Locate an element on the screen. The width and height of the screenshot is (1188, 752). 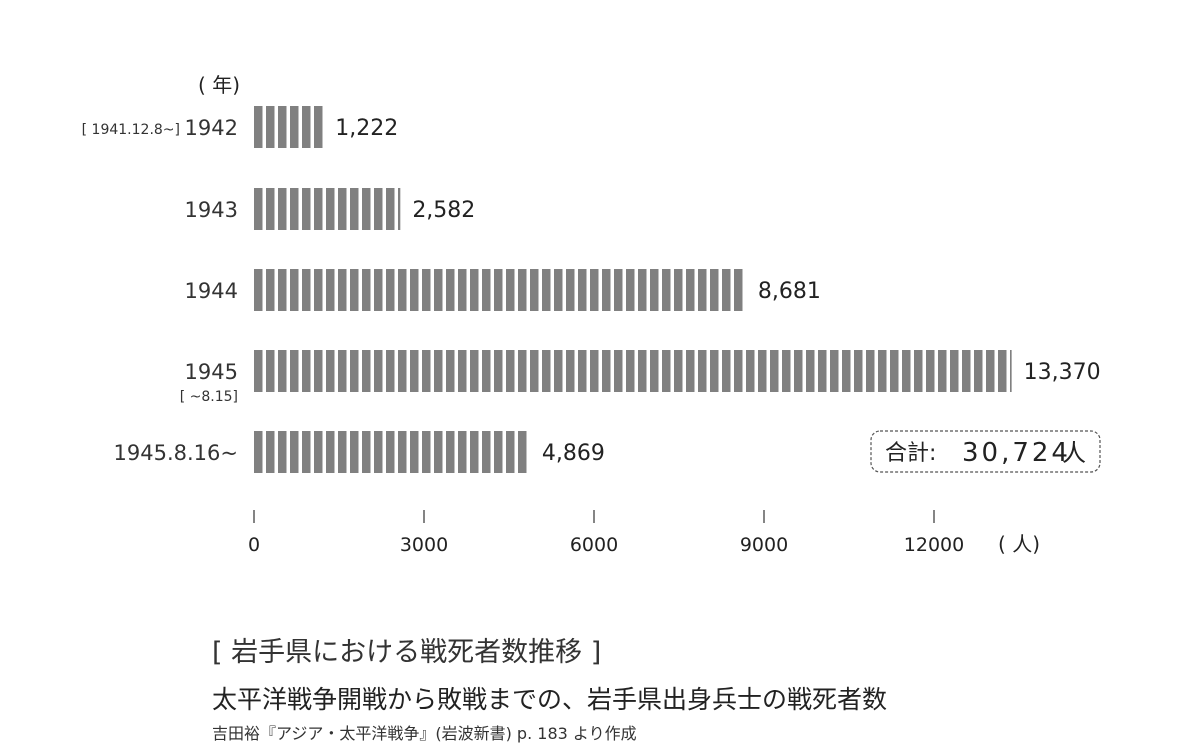
y-unit-label: ( 年) is located at coordinates (219, 85).